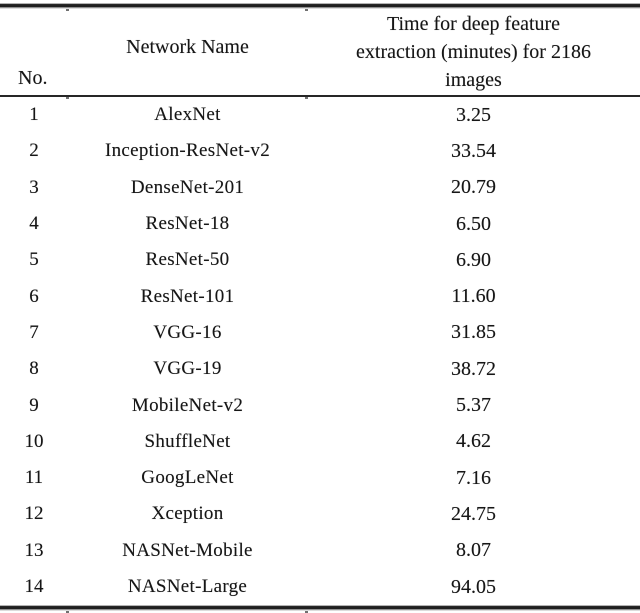 The height and width of the screenshot is (613, 640). I want to click on row-number: 10, so click(34, 441).